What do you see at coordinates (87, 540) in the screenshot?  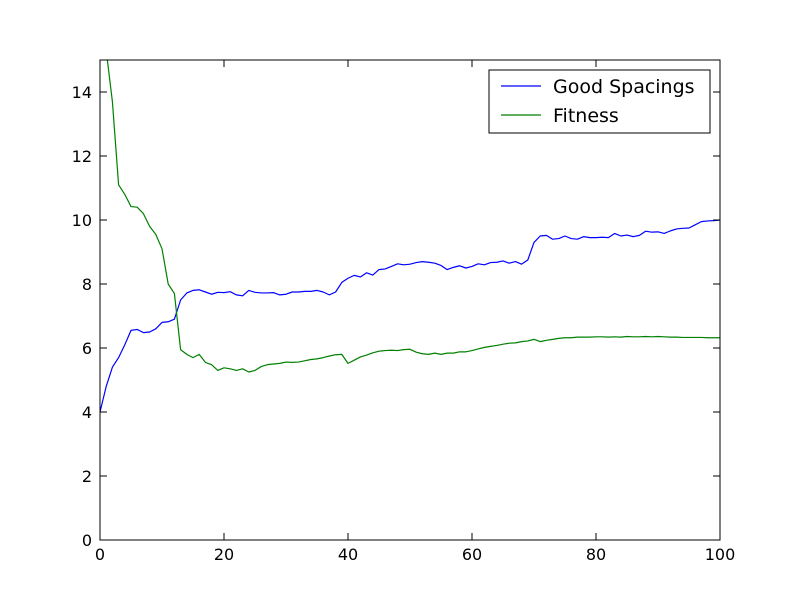 I see `y-tick-label: 0` at bounding box center [87, 540].